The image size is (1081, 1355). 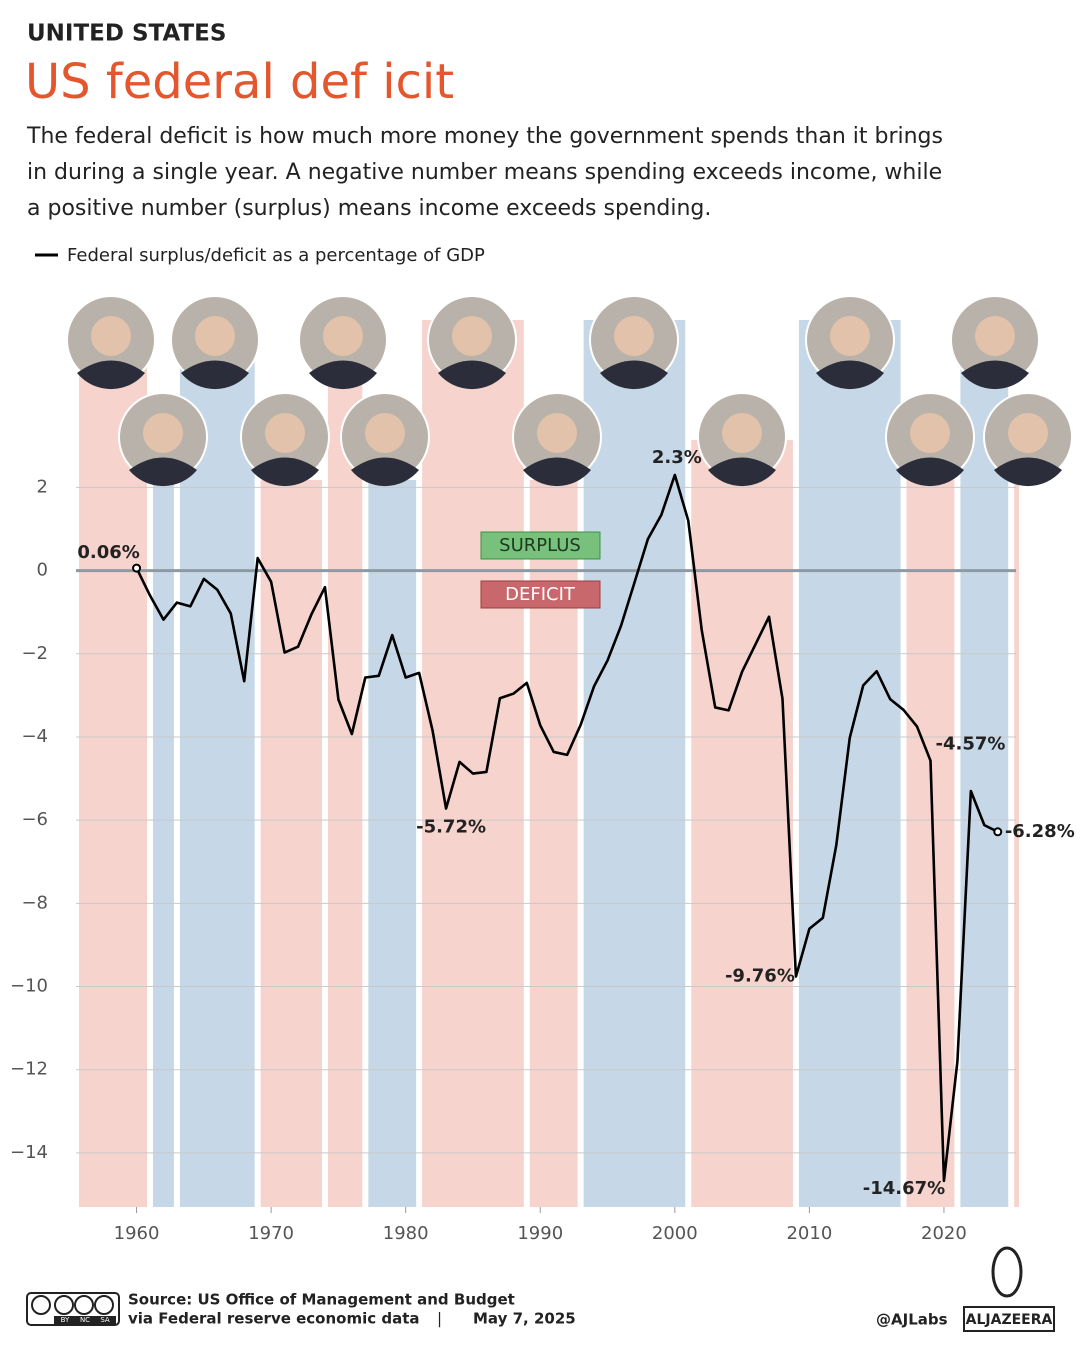 I want to click on handle: @AJLabs, so click(x=912, y=1320).